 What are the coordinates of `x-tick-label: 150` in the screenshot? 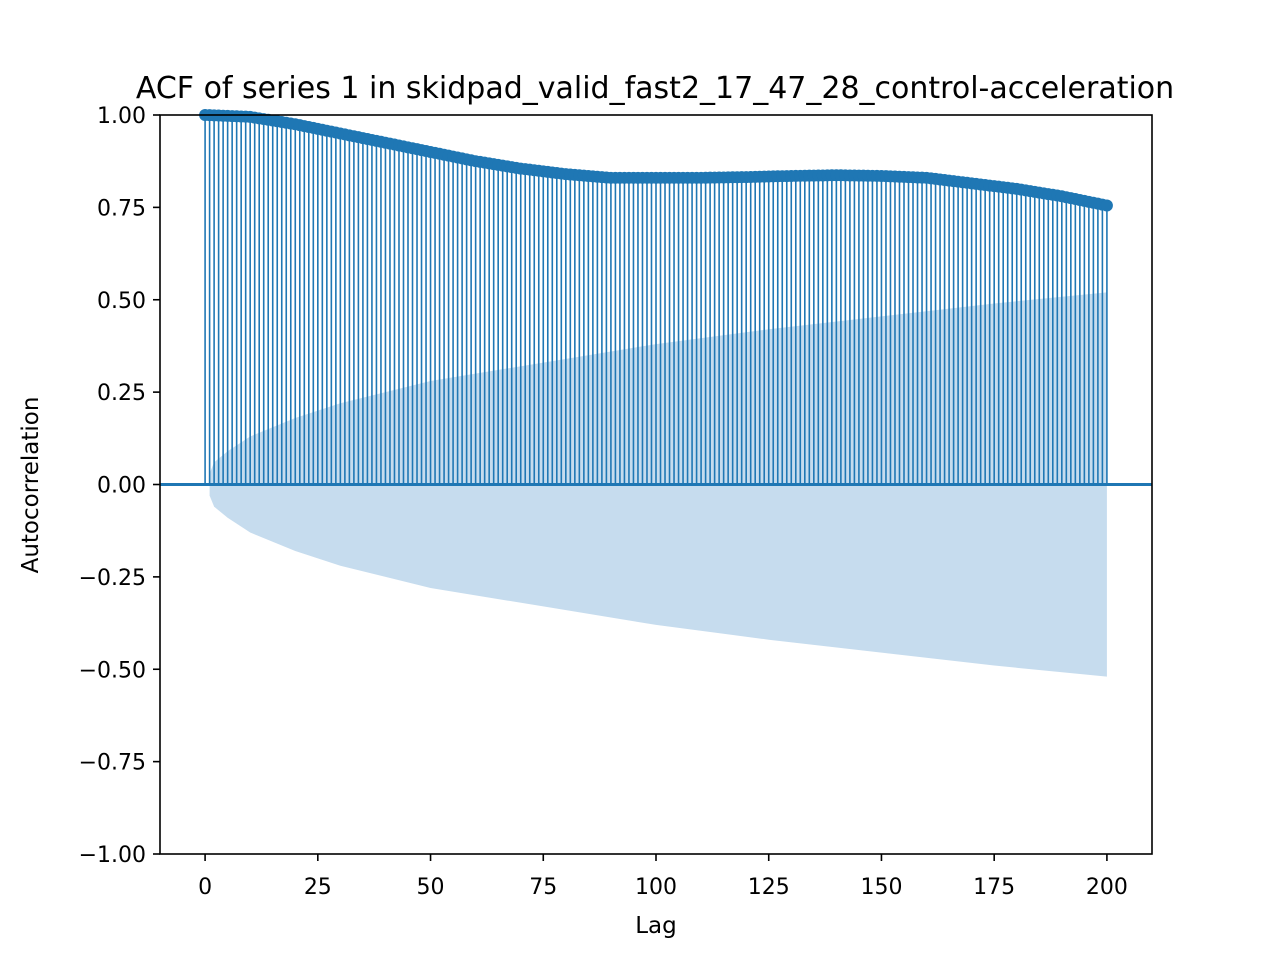 It's located at (881, 887).